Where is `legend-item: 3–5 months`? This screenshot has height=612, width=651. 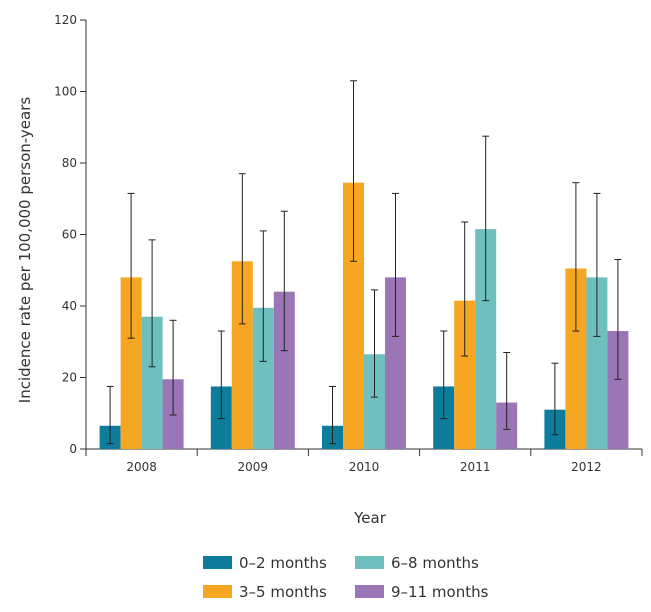
legend-item: 3–5 months is located at coordinates (265, 592).